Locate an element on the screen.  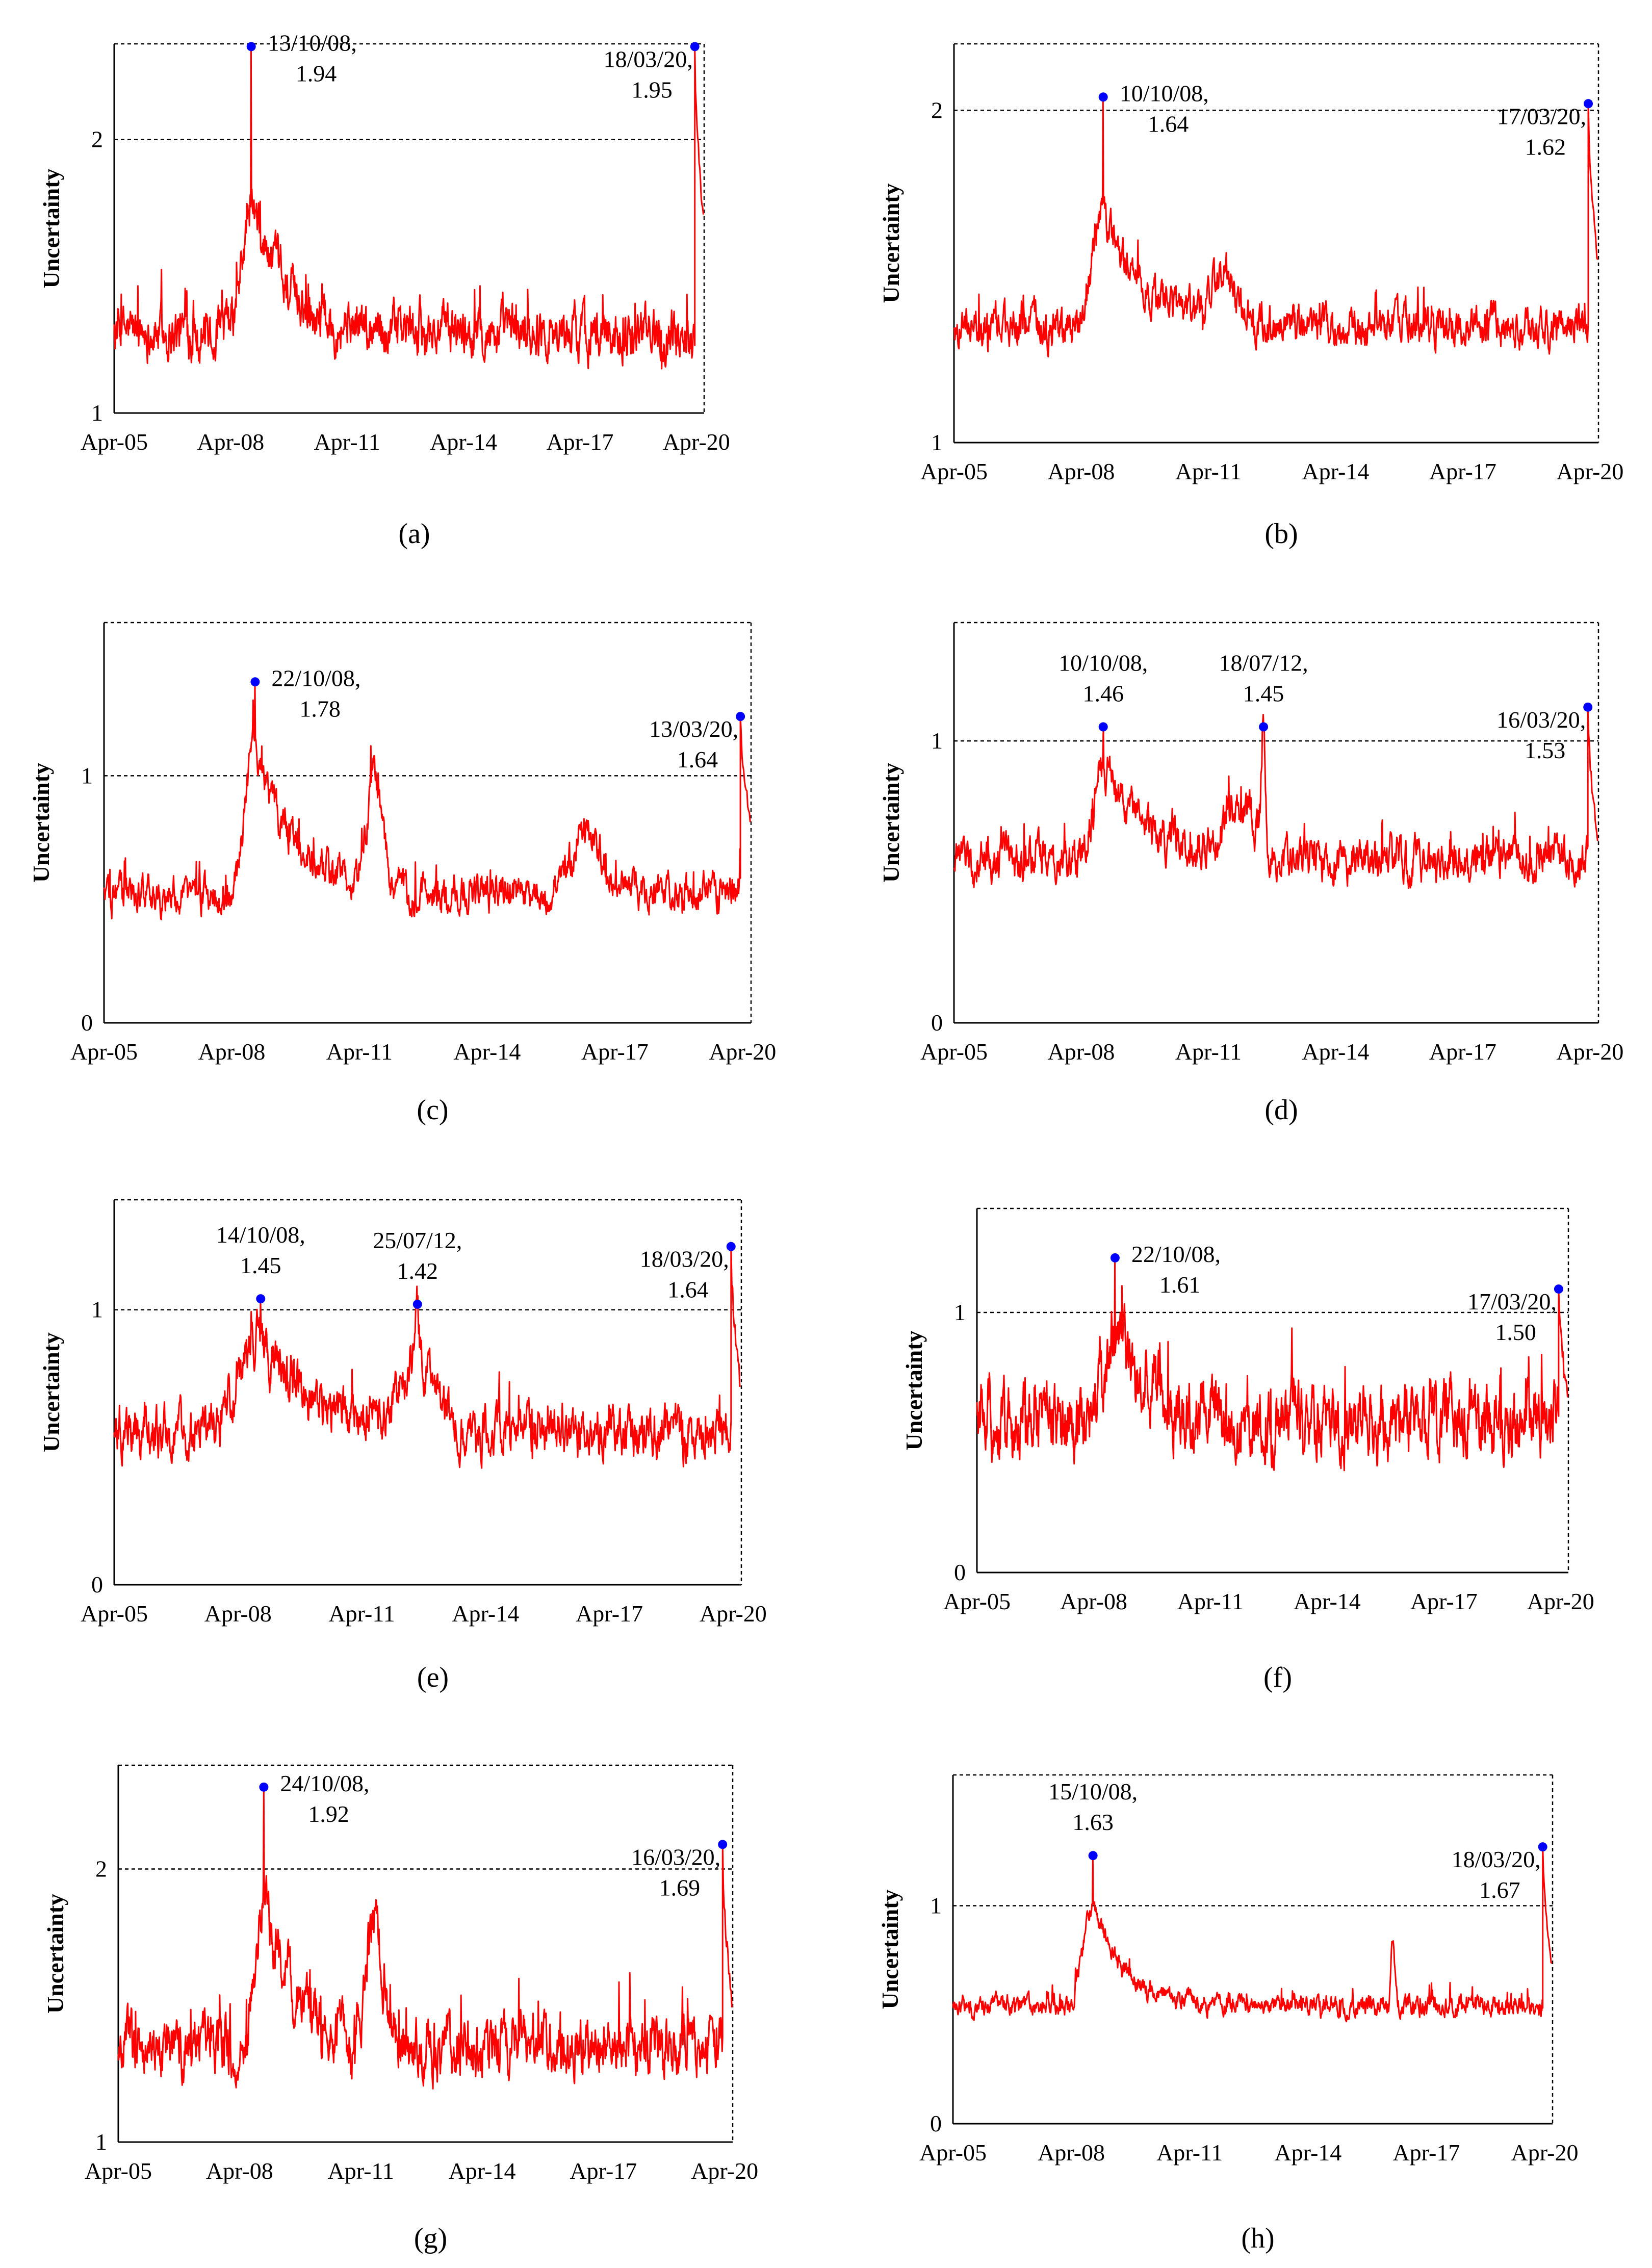
peak-value-label: 1.42 is located at coordinates (417, 1271).